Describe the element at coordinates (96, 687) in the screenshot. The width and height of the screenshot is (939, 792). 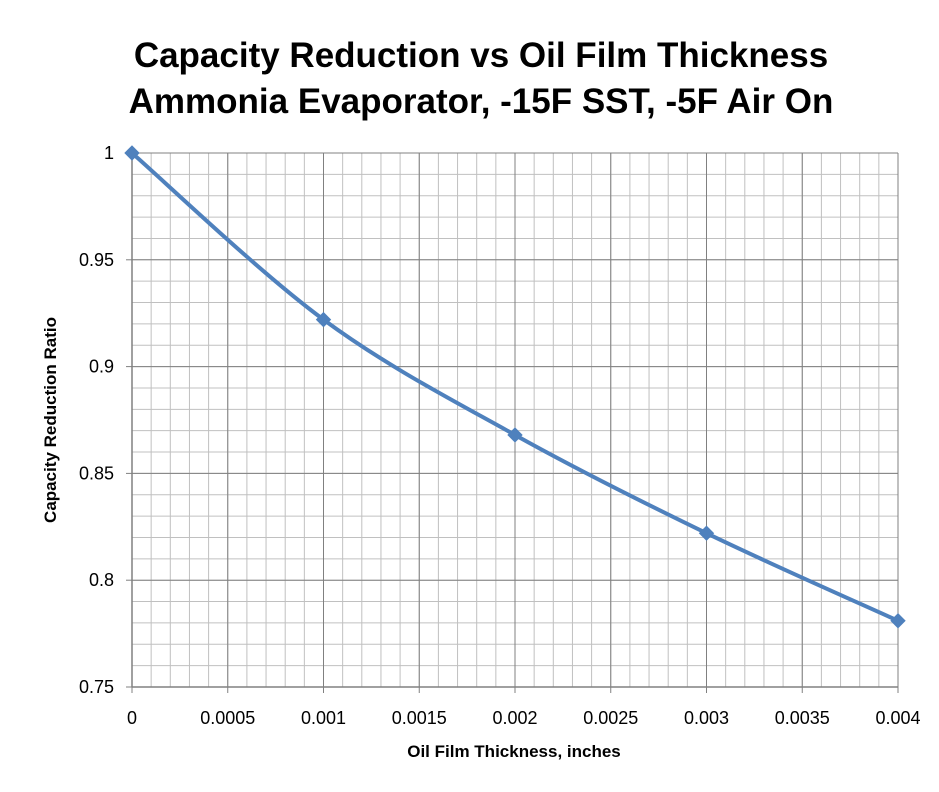
I see `y-tick-label: 0.75` at that location.